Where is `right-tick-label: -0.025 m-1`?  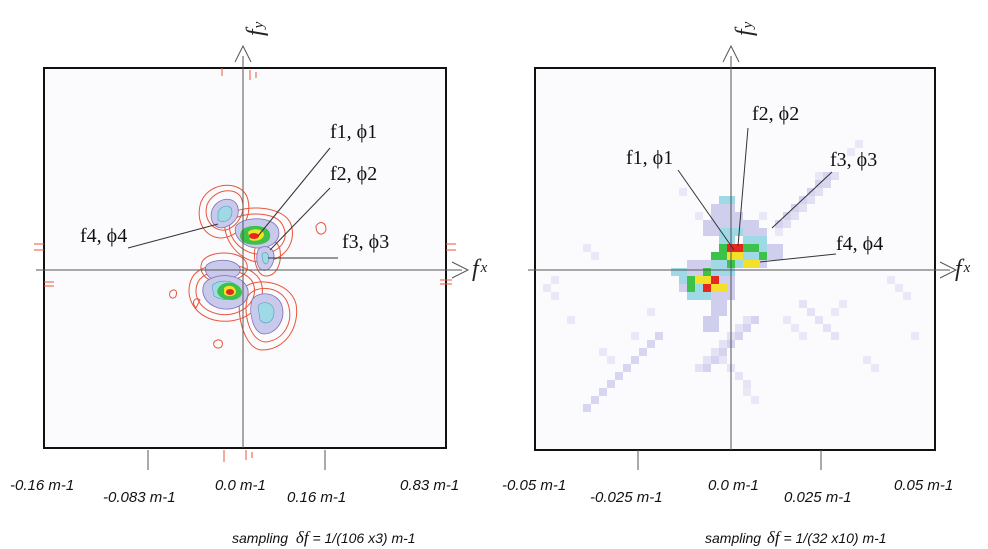
right-tick-label: -0.025 m-1 is located at coordinates (626, 497).